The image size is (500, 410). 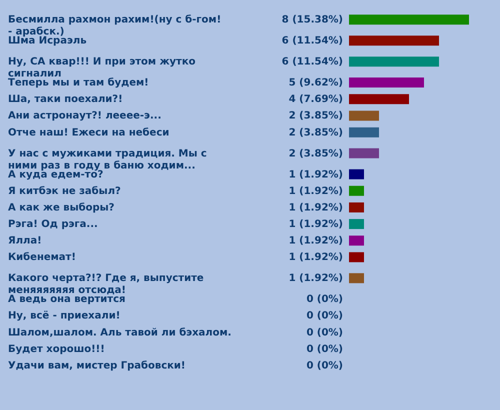 I want to click on data-label: 4 (7.69%), so click(x=315, y=100).